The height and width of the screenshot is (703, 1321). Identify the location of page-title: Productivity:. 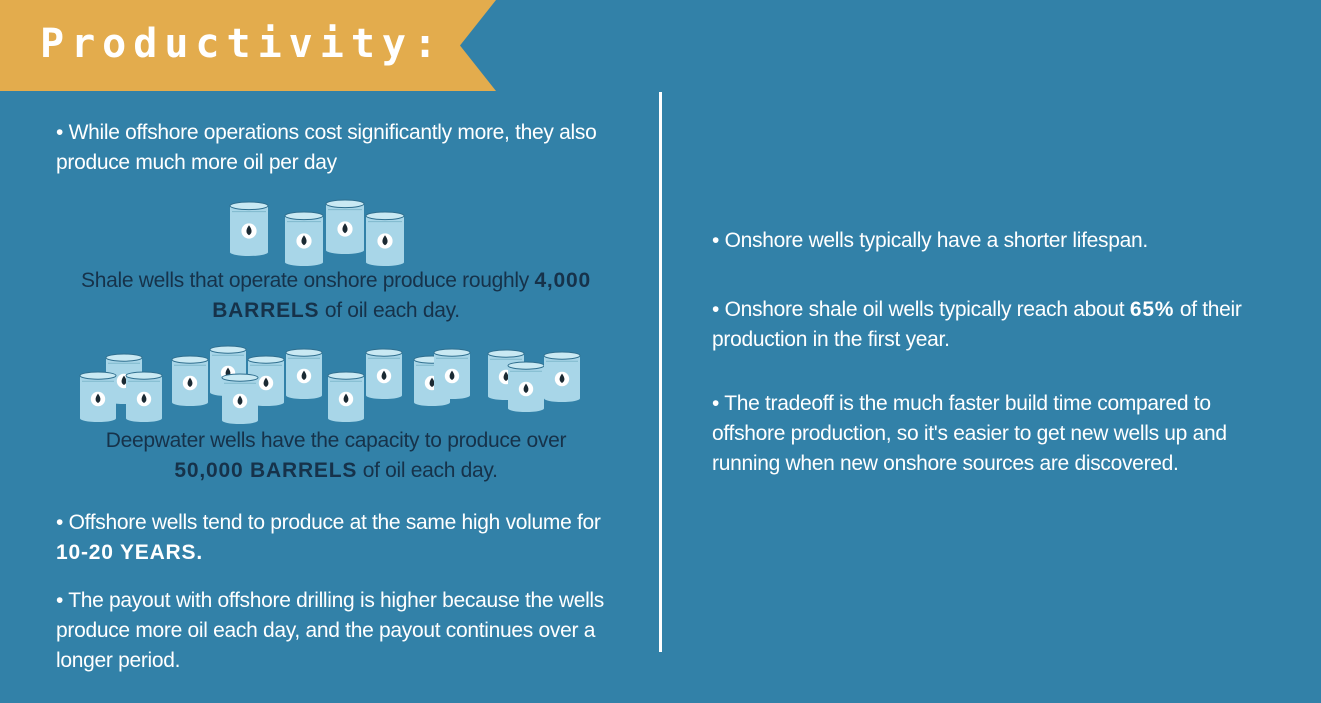
(242, 44).